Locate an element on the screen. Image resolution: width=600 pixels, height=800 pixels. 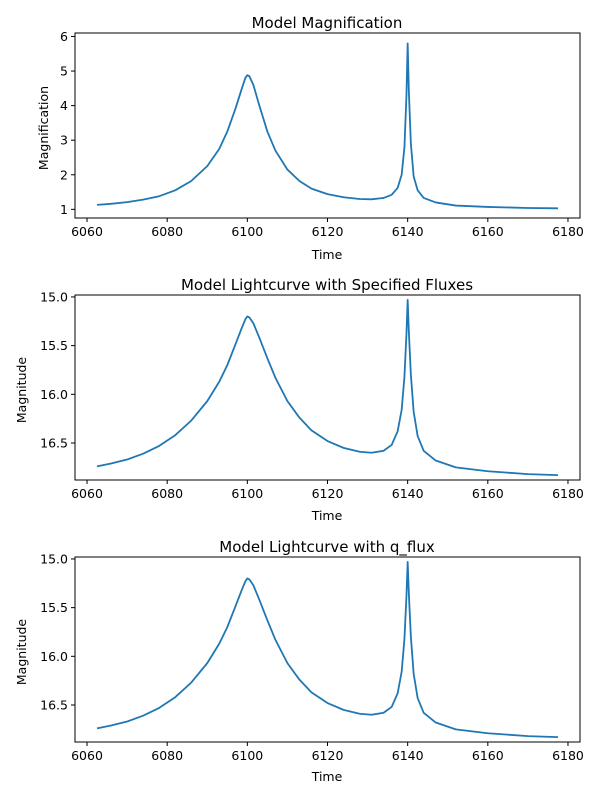
y-tick-label: 1 is located at coordinates (64, 209).